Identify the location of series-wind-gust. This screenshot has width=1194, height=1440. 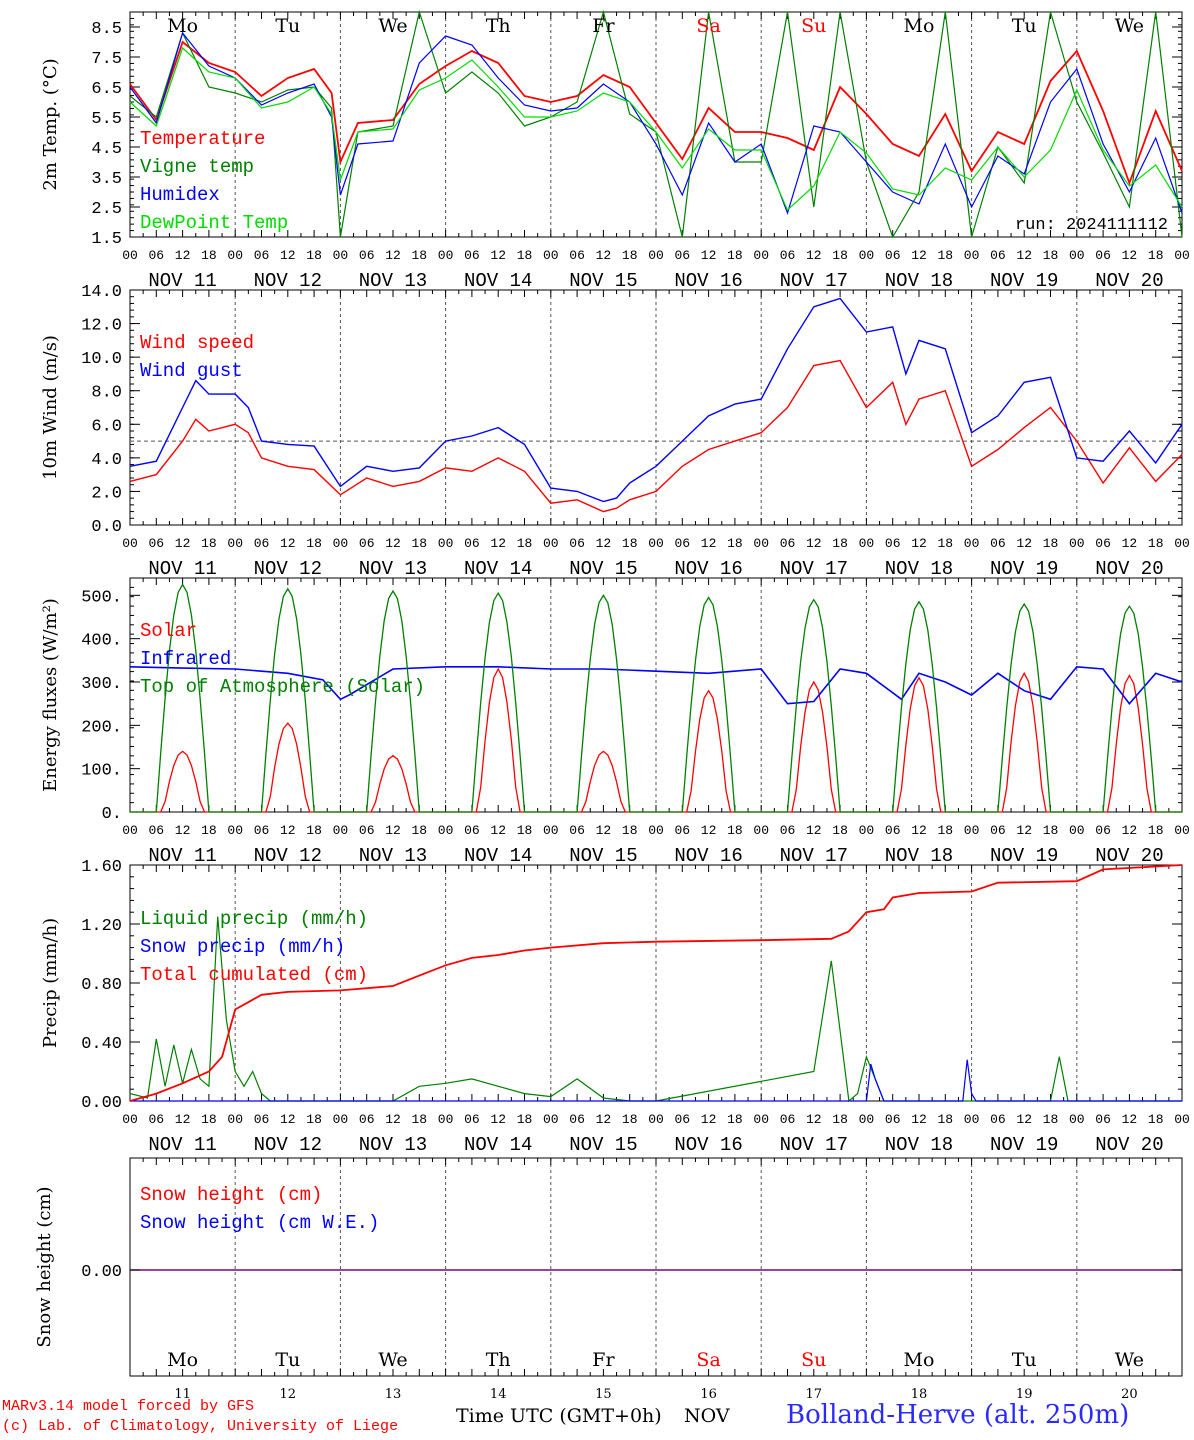
(656, 400).